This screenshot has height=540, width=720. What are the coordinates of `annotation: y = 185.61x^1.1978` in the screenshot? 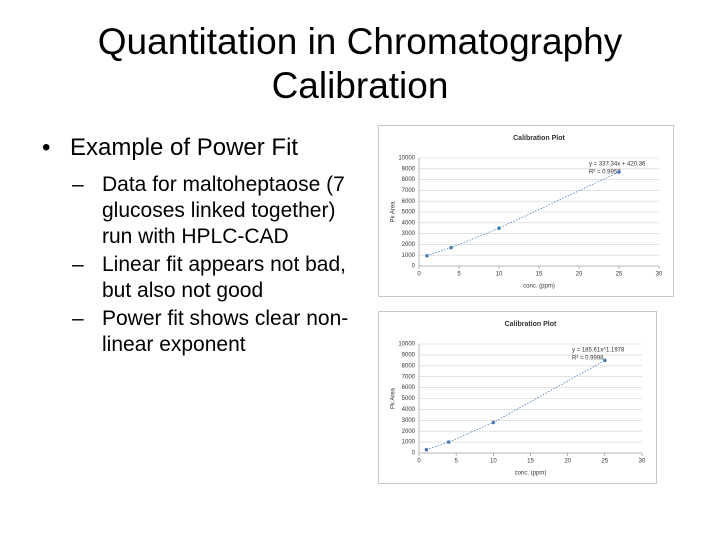 It's located at (598, 351).